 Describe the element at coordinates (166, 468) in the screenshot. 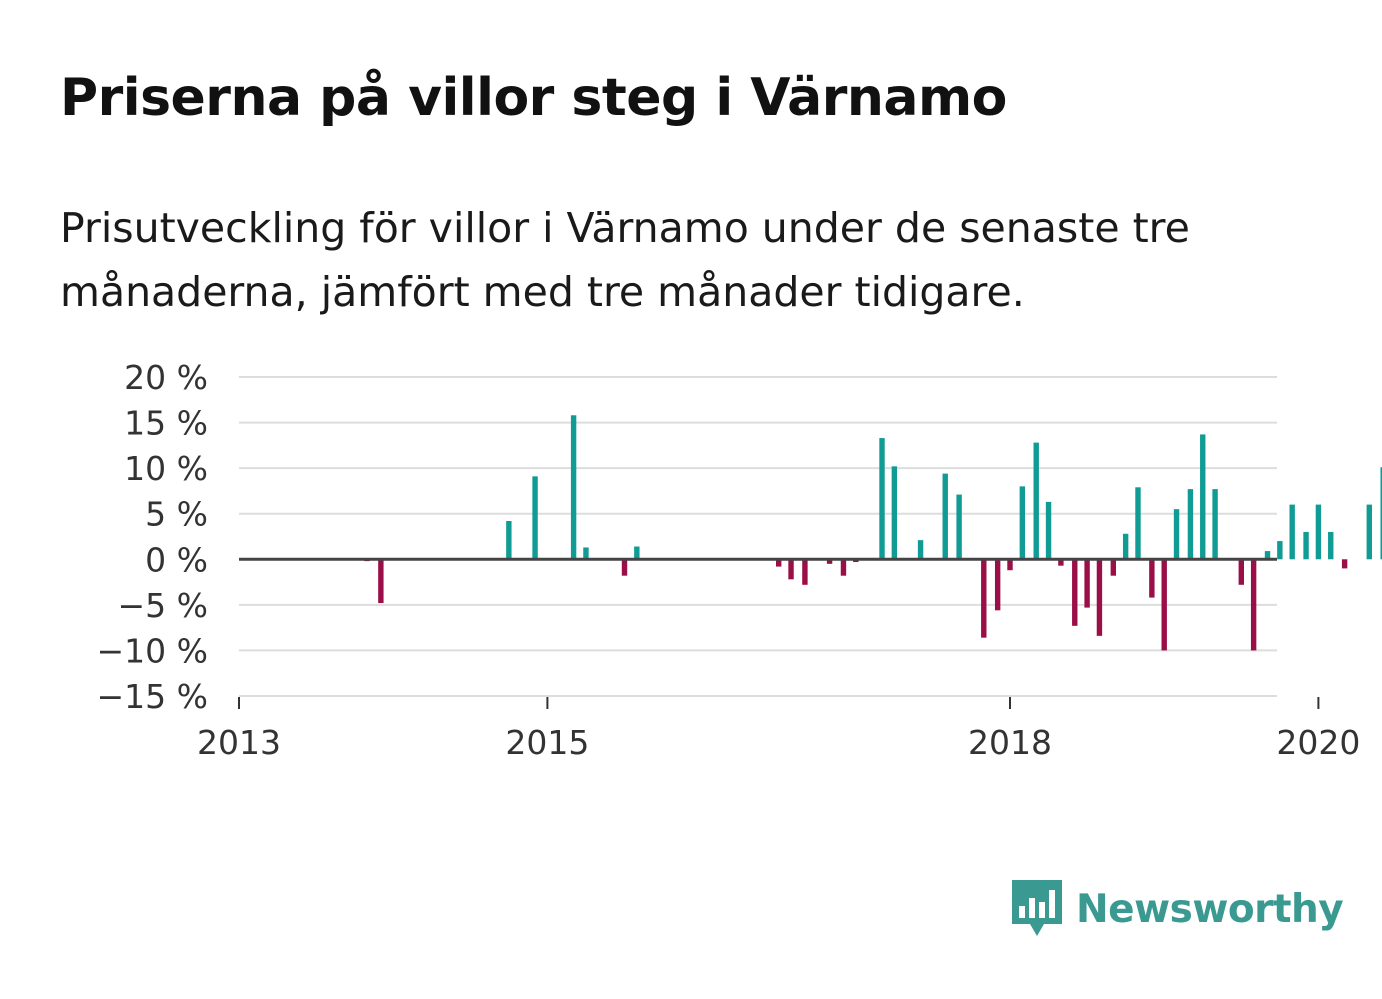

I see `y-tick-label: 10 %` at that location.